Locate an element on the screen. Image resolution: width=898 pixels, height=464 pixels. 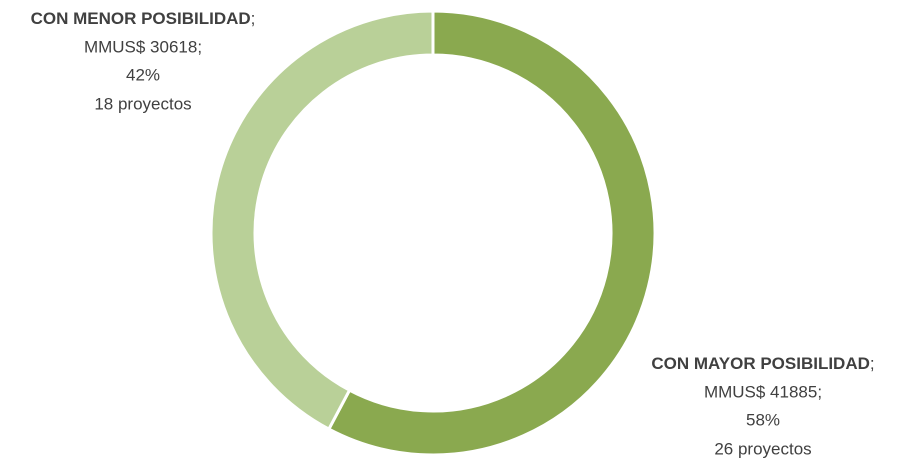
category-name: CON MAYOR POSIBILIDAD is located at coordinates (760, 363).